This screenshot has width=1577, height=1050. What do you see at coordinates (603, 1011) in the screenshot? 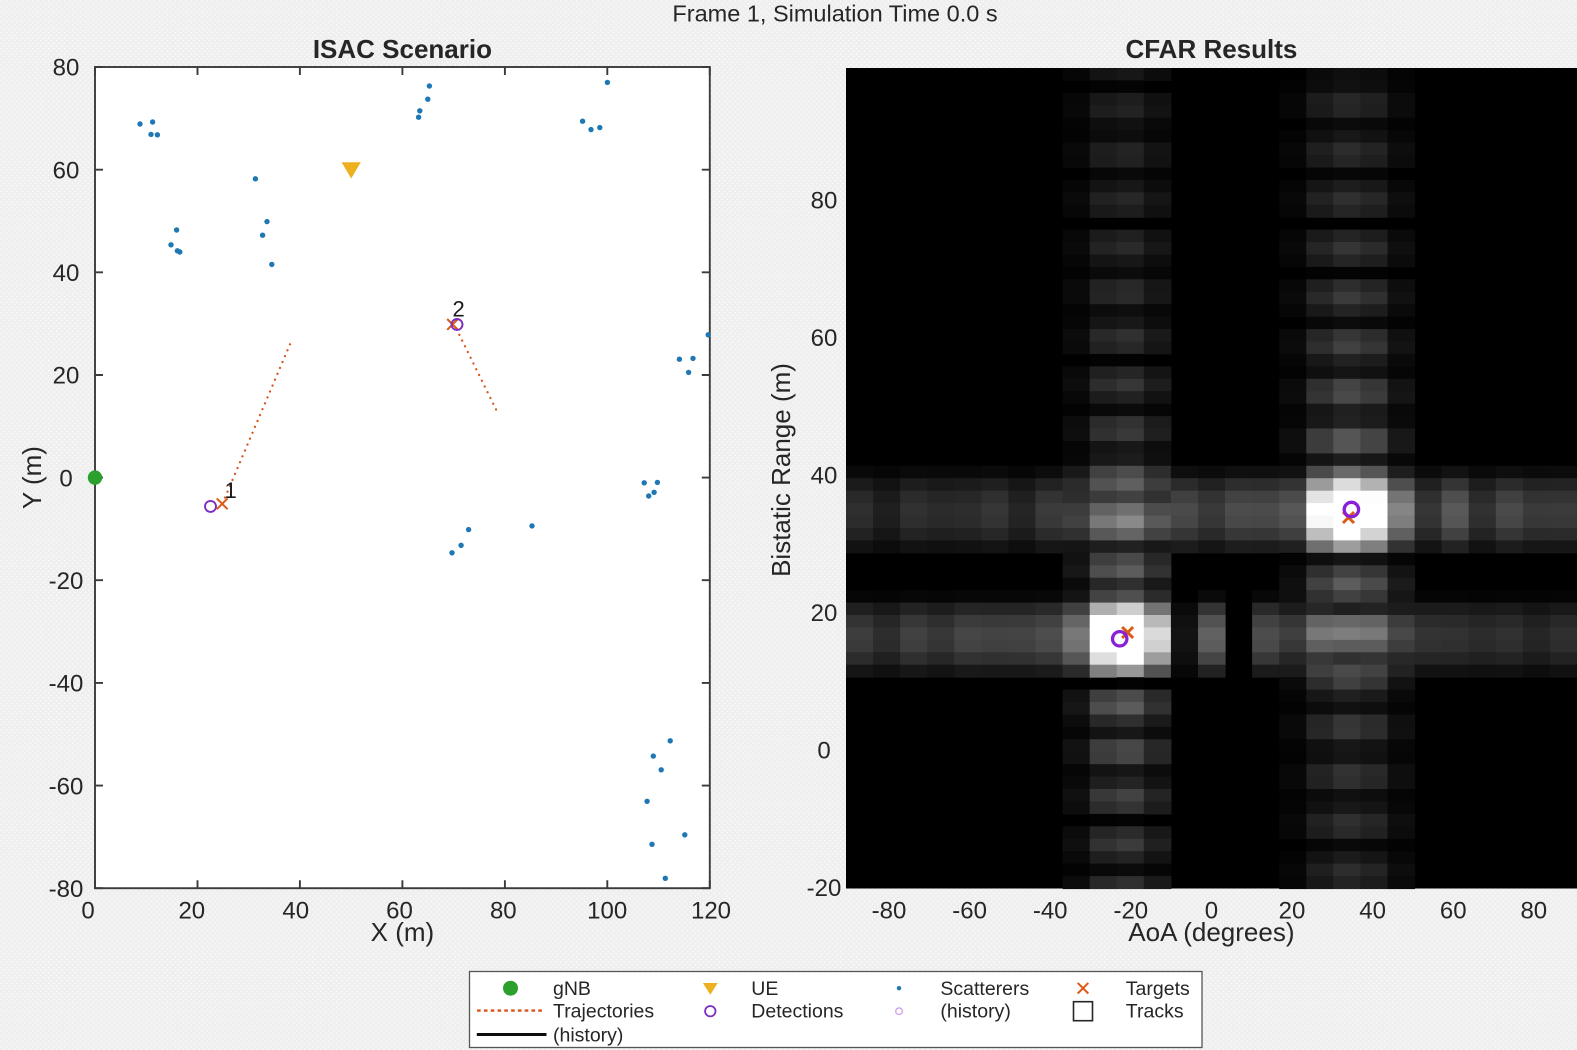
I see `svg-text: Trajectories` at bounding box center [603, 1011].